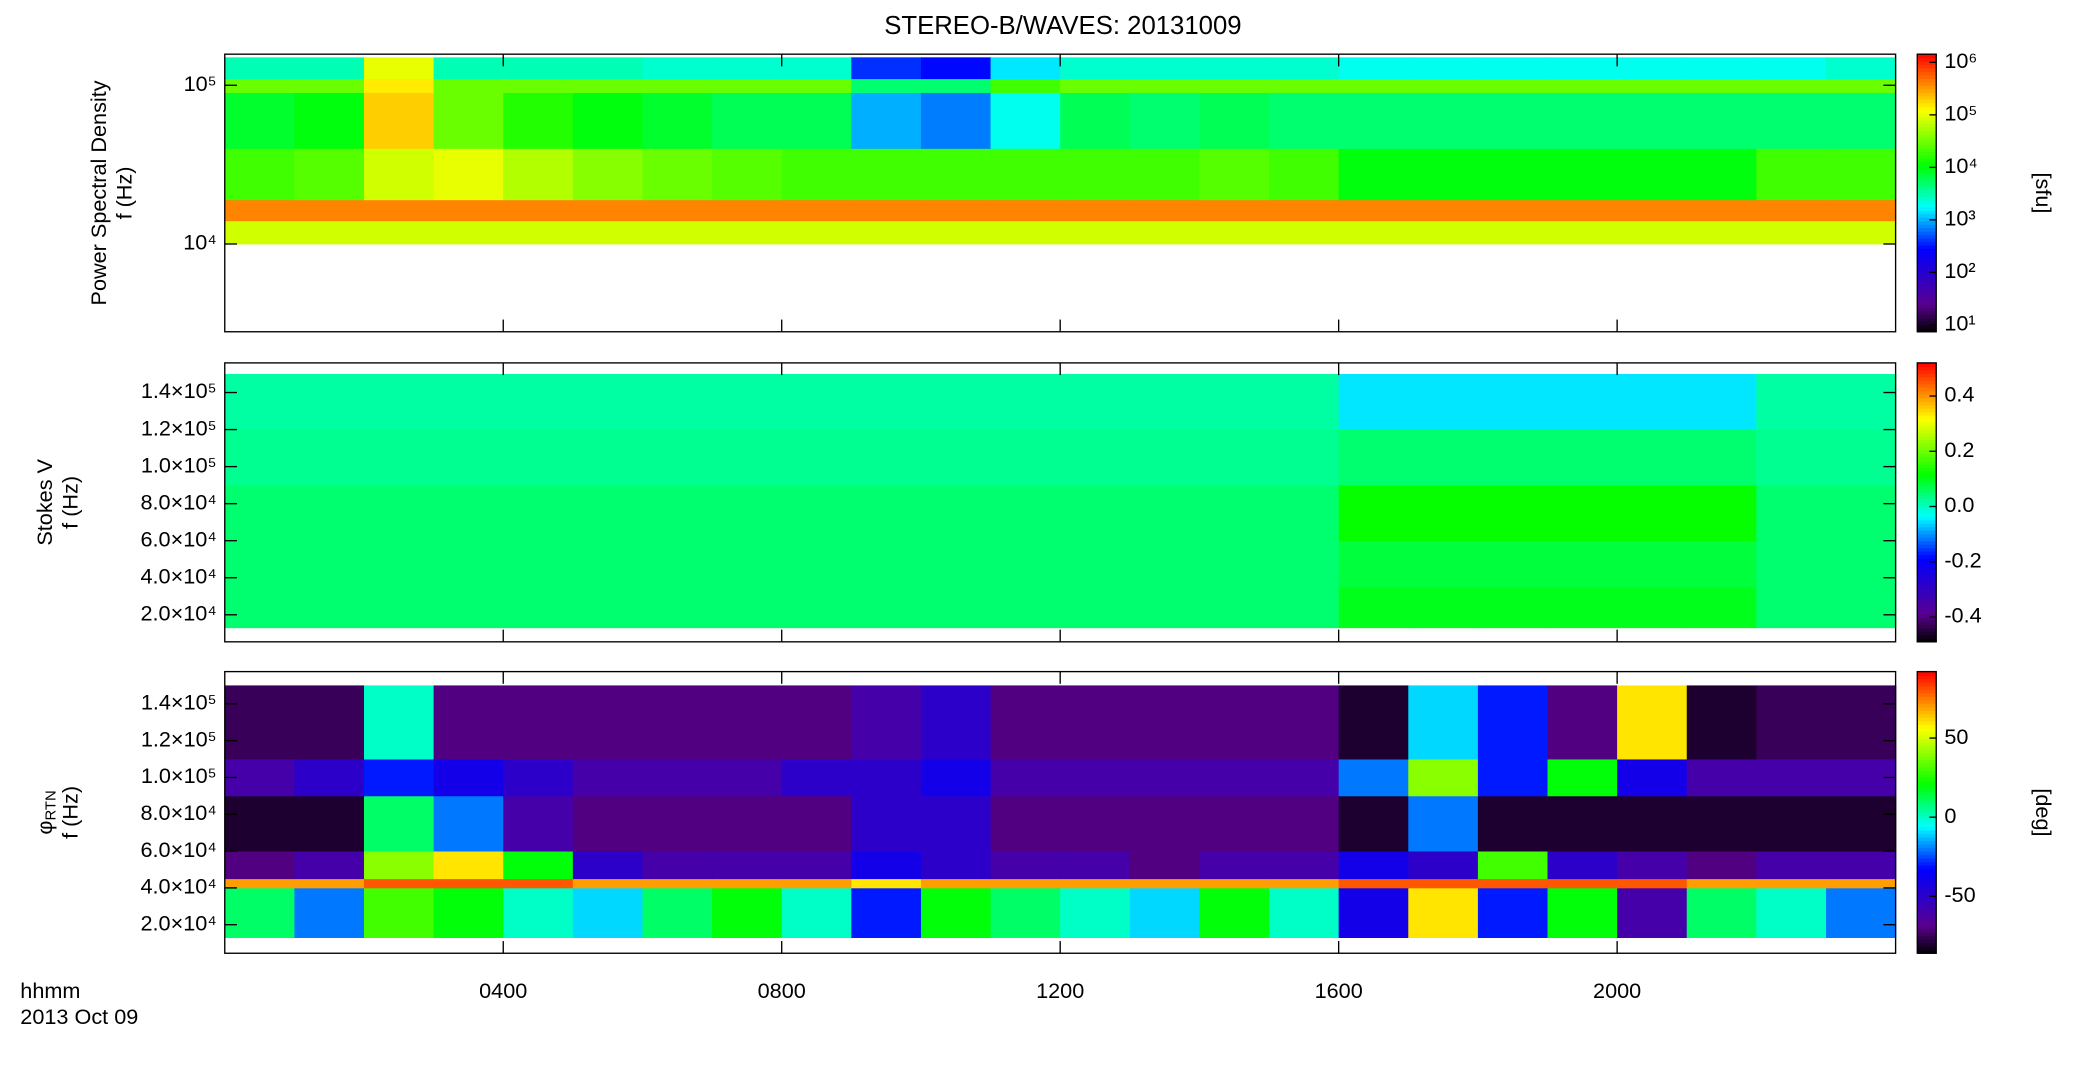  What do you see at coordinates (44, 501) in the screenshot?
I see `y-axis-label: Stokes V` at bounding box center [44, 501].